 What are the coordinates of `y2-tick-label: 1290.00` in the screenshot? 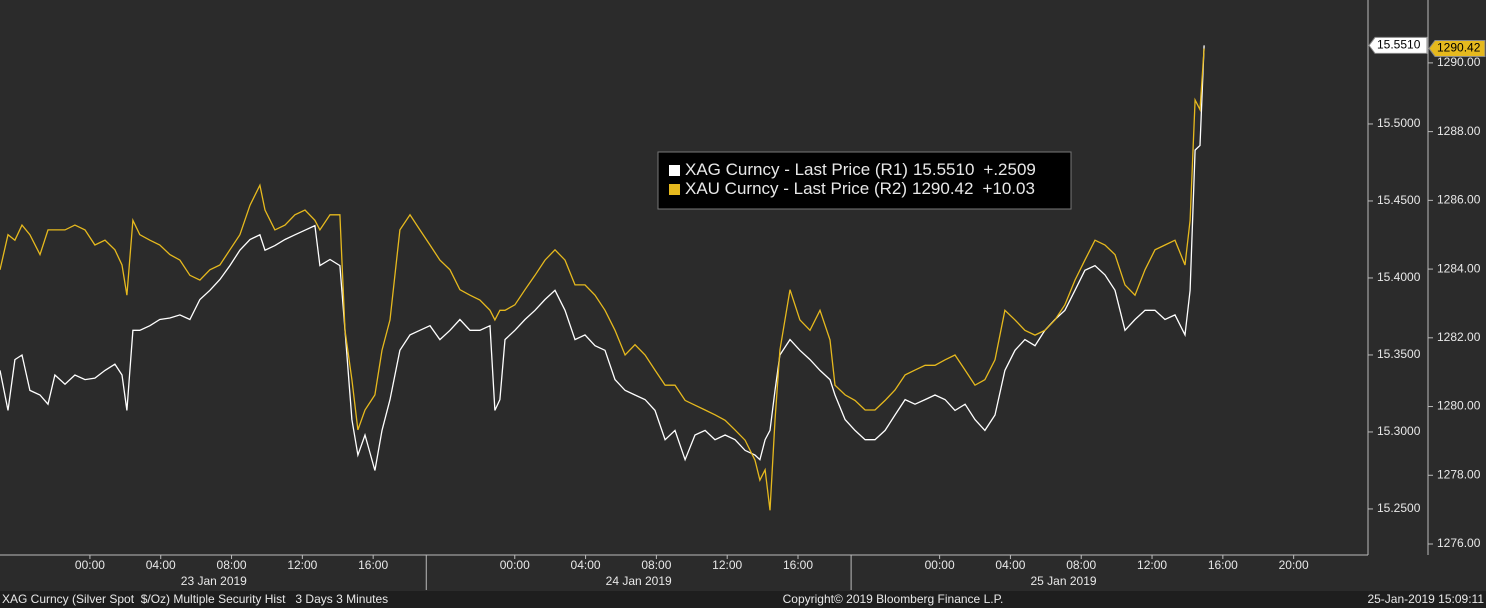 It's located at (1459, 62).